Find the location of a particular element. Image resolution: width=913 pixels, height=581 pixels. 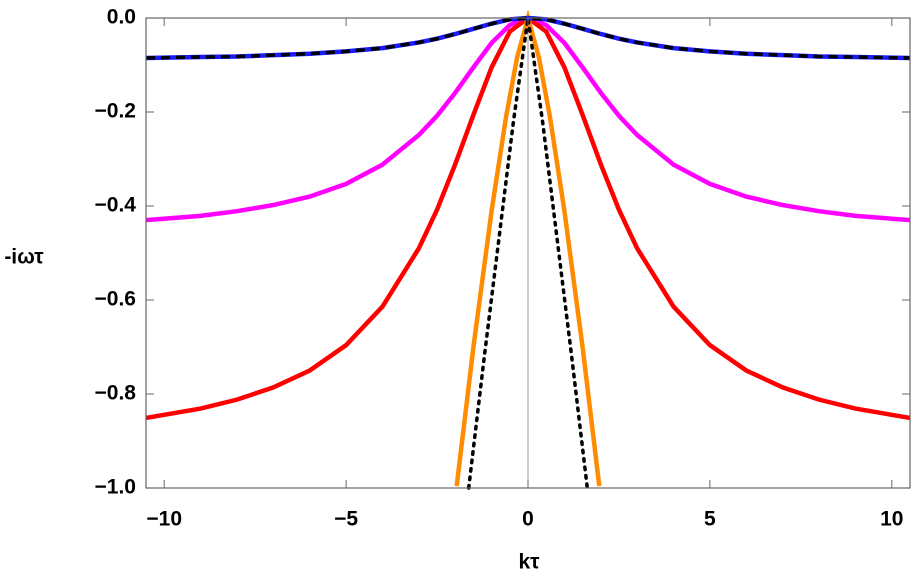

x-tick-label: −5 is located at coordinates (346, 519).